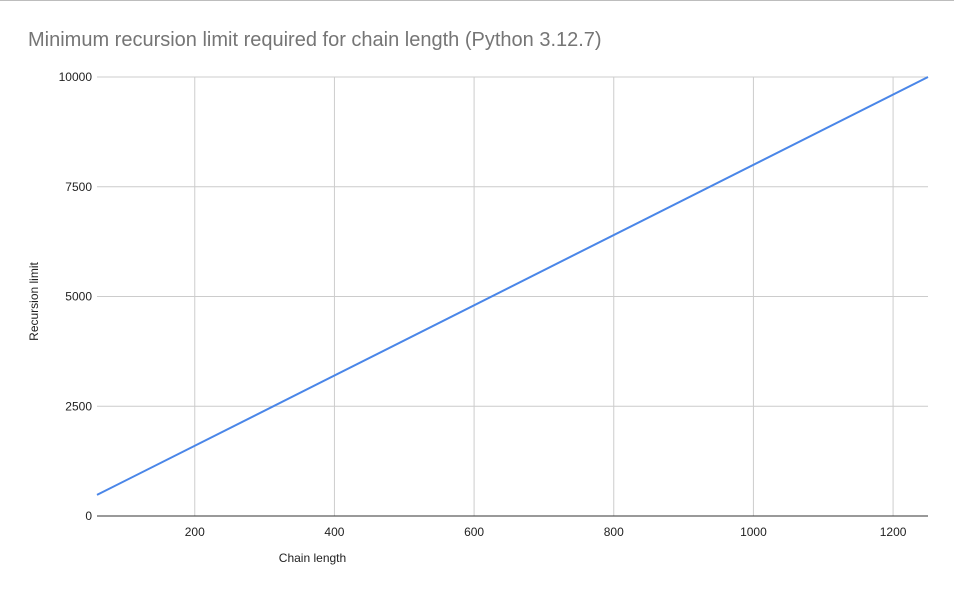  I want to click on x-tick-label: 800, so click(614, 532).